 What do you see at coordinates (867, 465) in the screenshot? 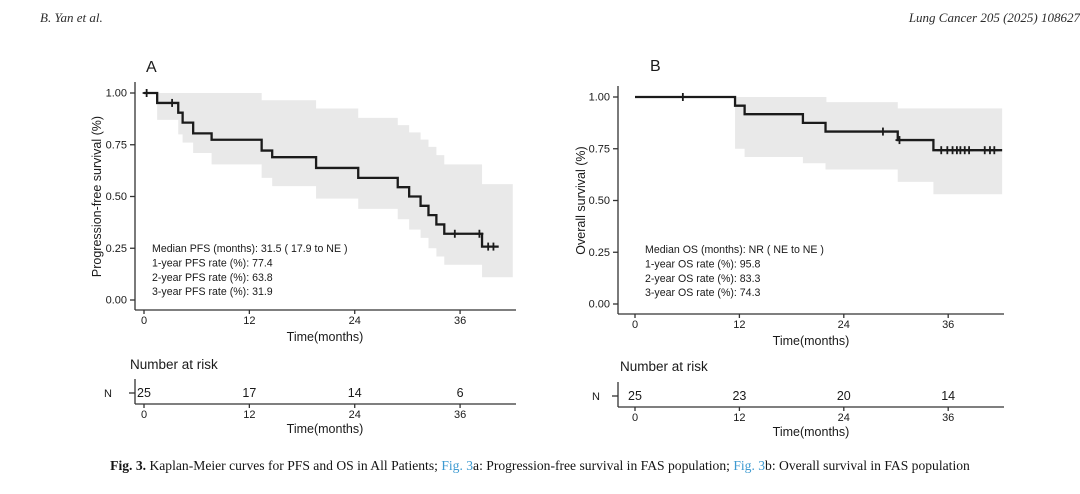
I see `caption-text: b: Overall survival in FAS population` at bounding box center [867, 465].